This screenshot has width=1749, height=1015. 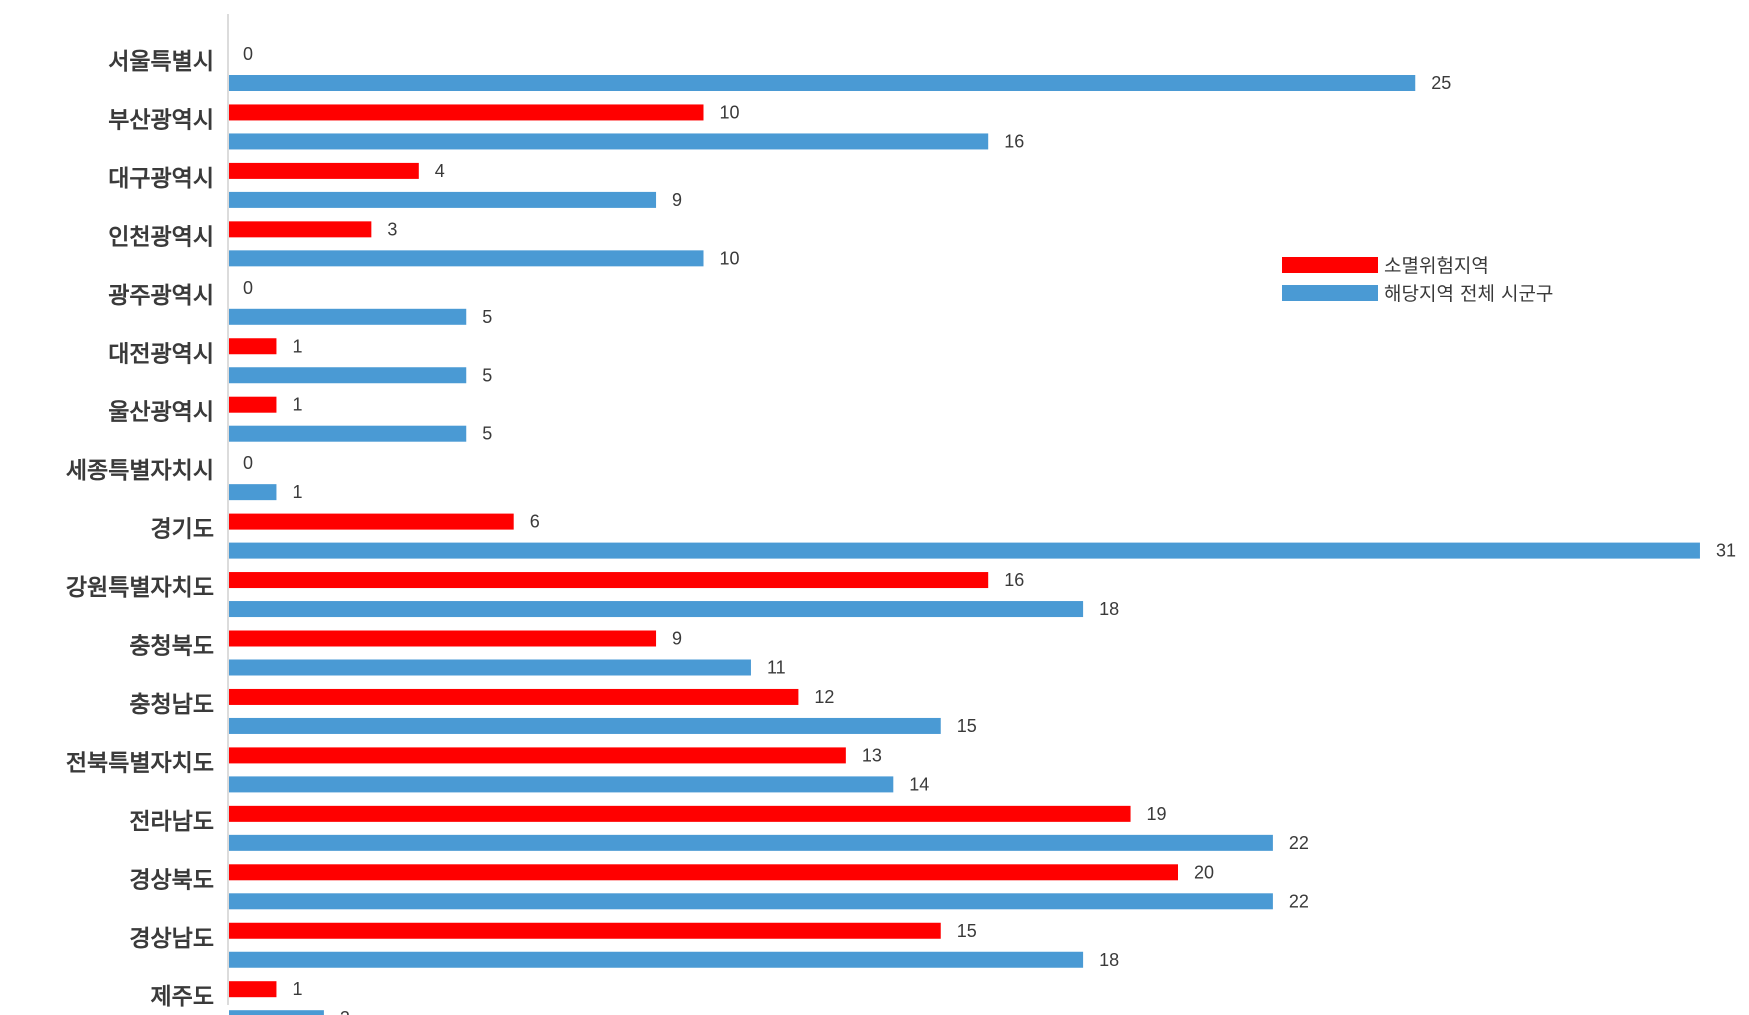 I want to click on data-label: 4, so click(x=440, y=171).